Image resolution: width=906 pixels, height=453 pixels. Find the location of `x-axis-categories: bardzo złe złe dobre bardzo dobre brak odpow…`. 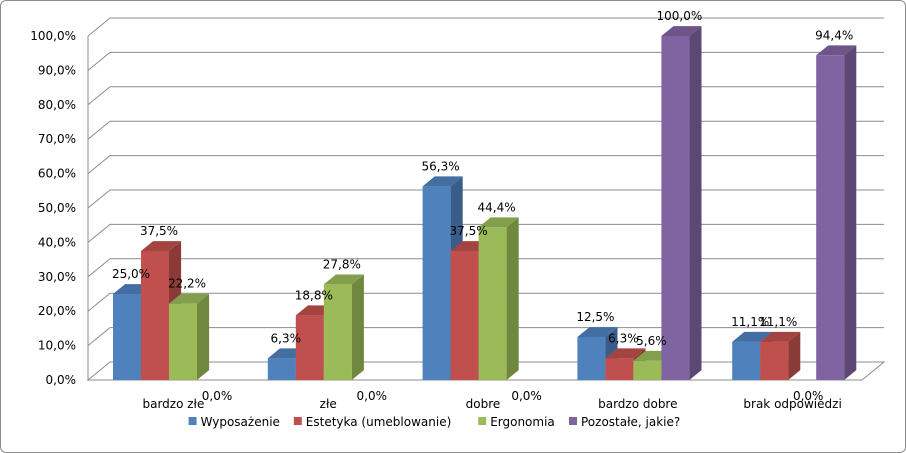

x-axis-categories: bardzo złe złe dobre bardzo dobre brak odpow… is located at coordinates (491, 404).